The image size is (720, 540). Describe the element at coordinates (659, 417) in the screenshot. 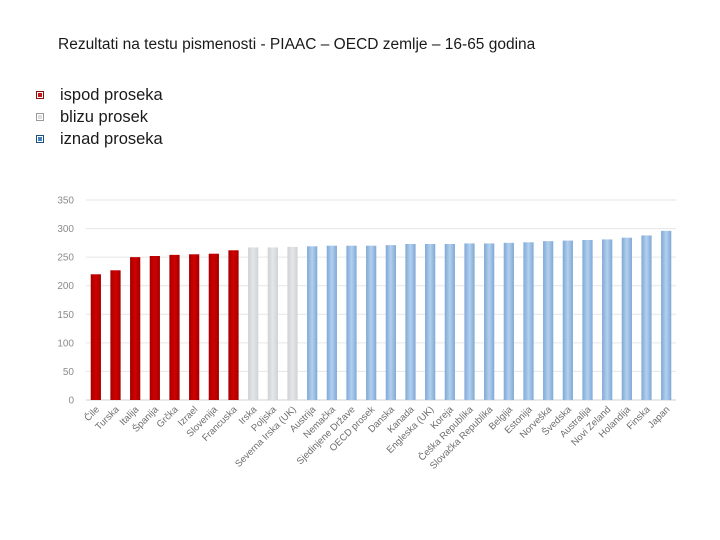

I see `x-tick-label: Japan` at that location.